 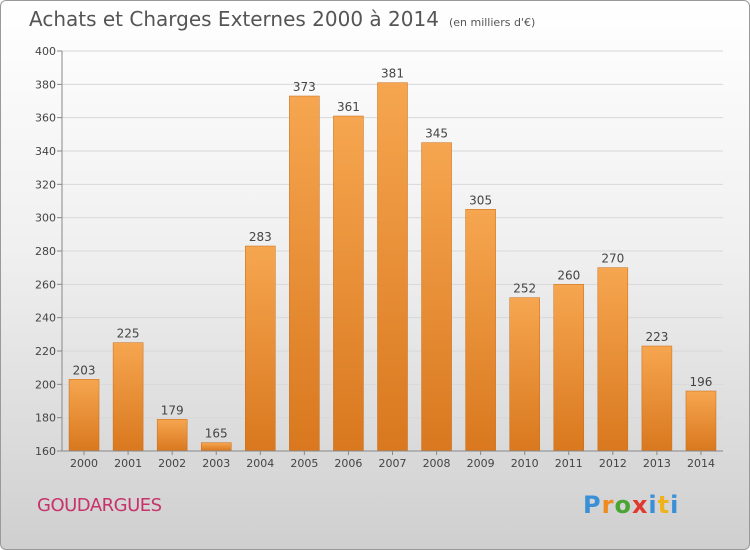 What do you see at coordinates (45, 151) in the screenshot?
I see `y-tick-label: 340` at bounding box center [45, 151].